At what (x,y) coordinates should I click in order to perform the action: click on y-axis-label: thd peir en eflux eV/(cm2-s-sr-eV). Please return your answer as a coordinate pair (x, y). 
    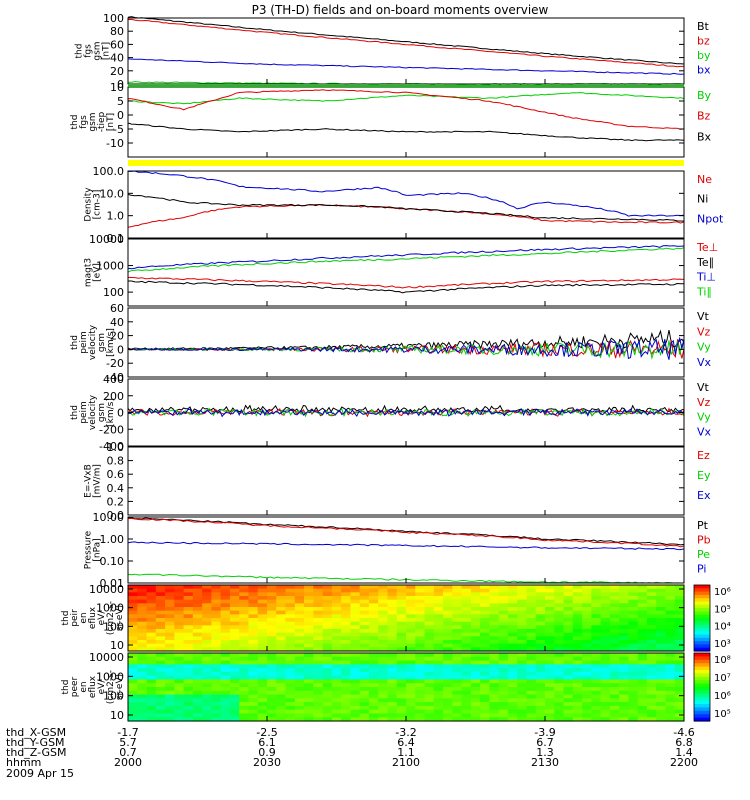
    Looking at the image, I should click on (93, 618).